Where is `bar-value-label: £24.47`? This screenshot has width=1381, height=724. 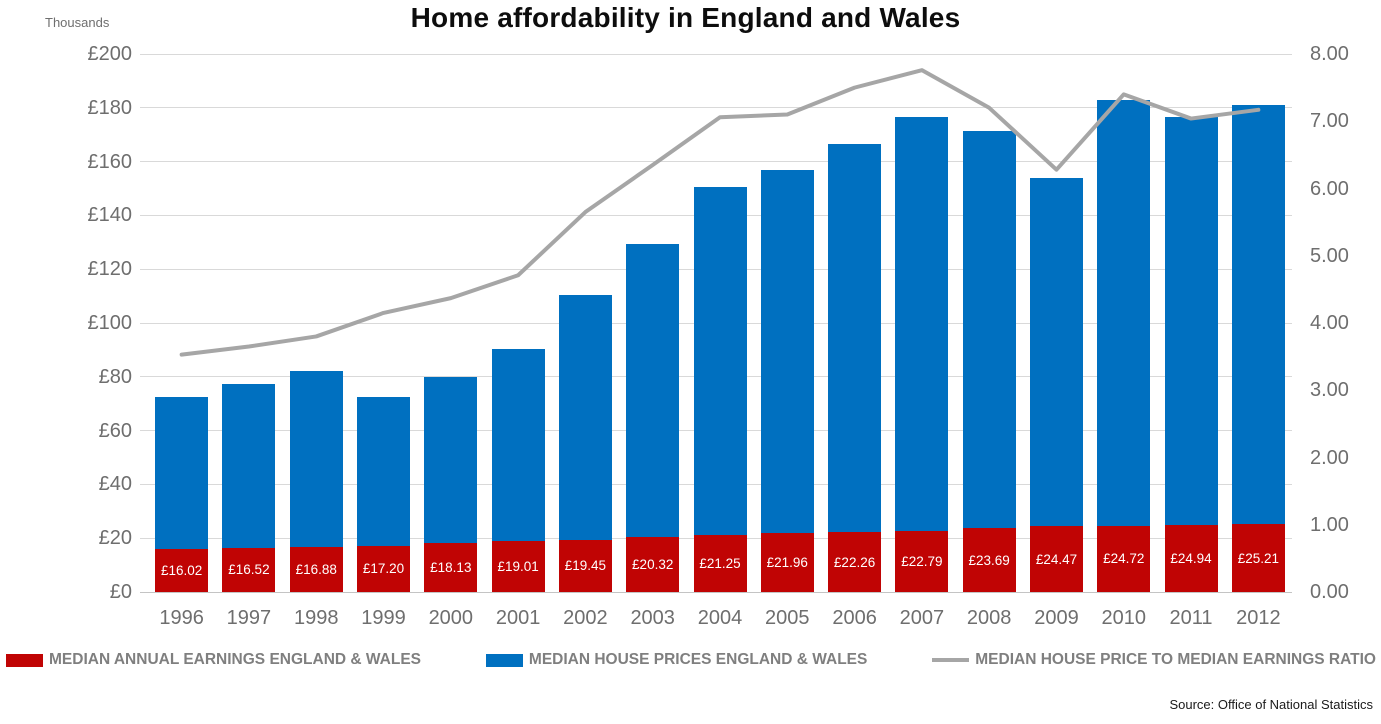 bar-value-label: £24.47 is located at coordinates (1056, 559).